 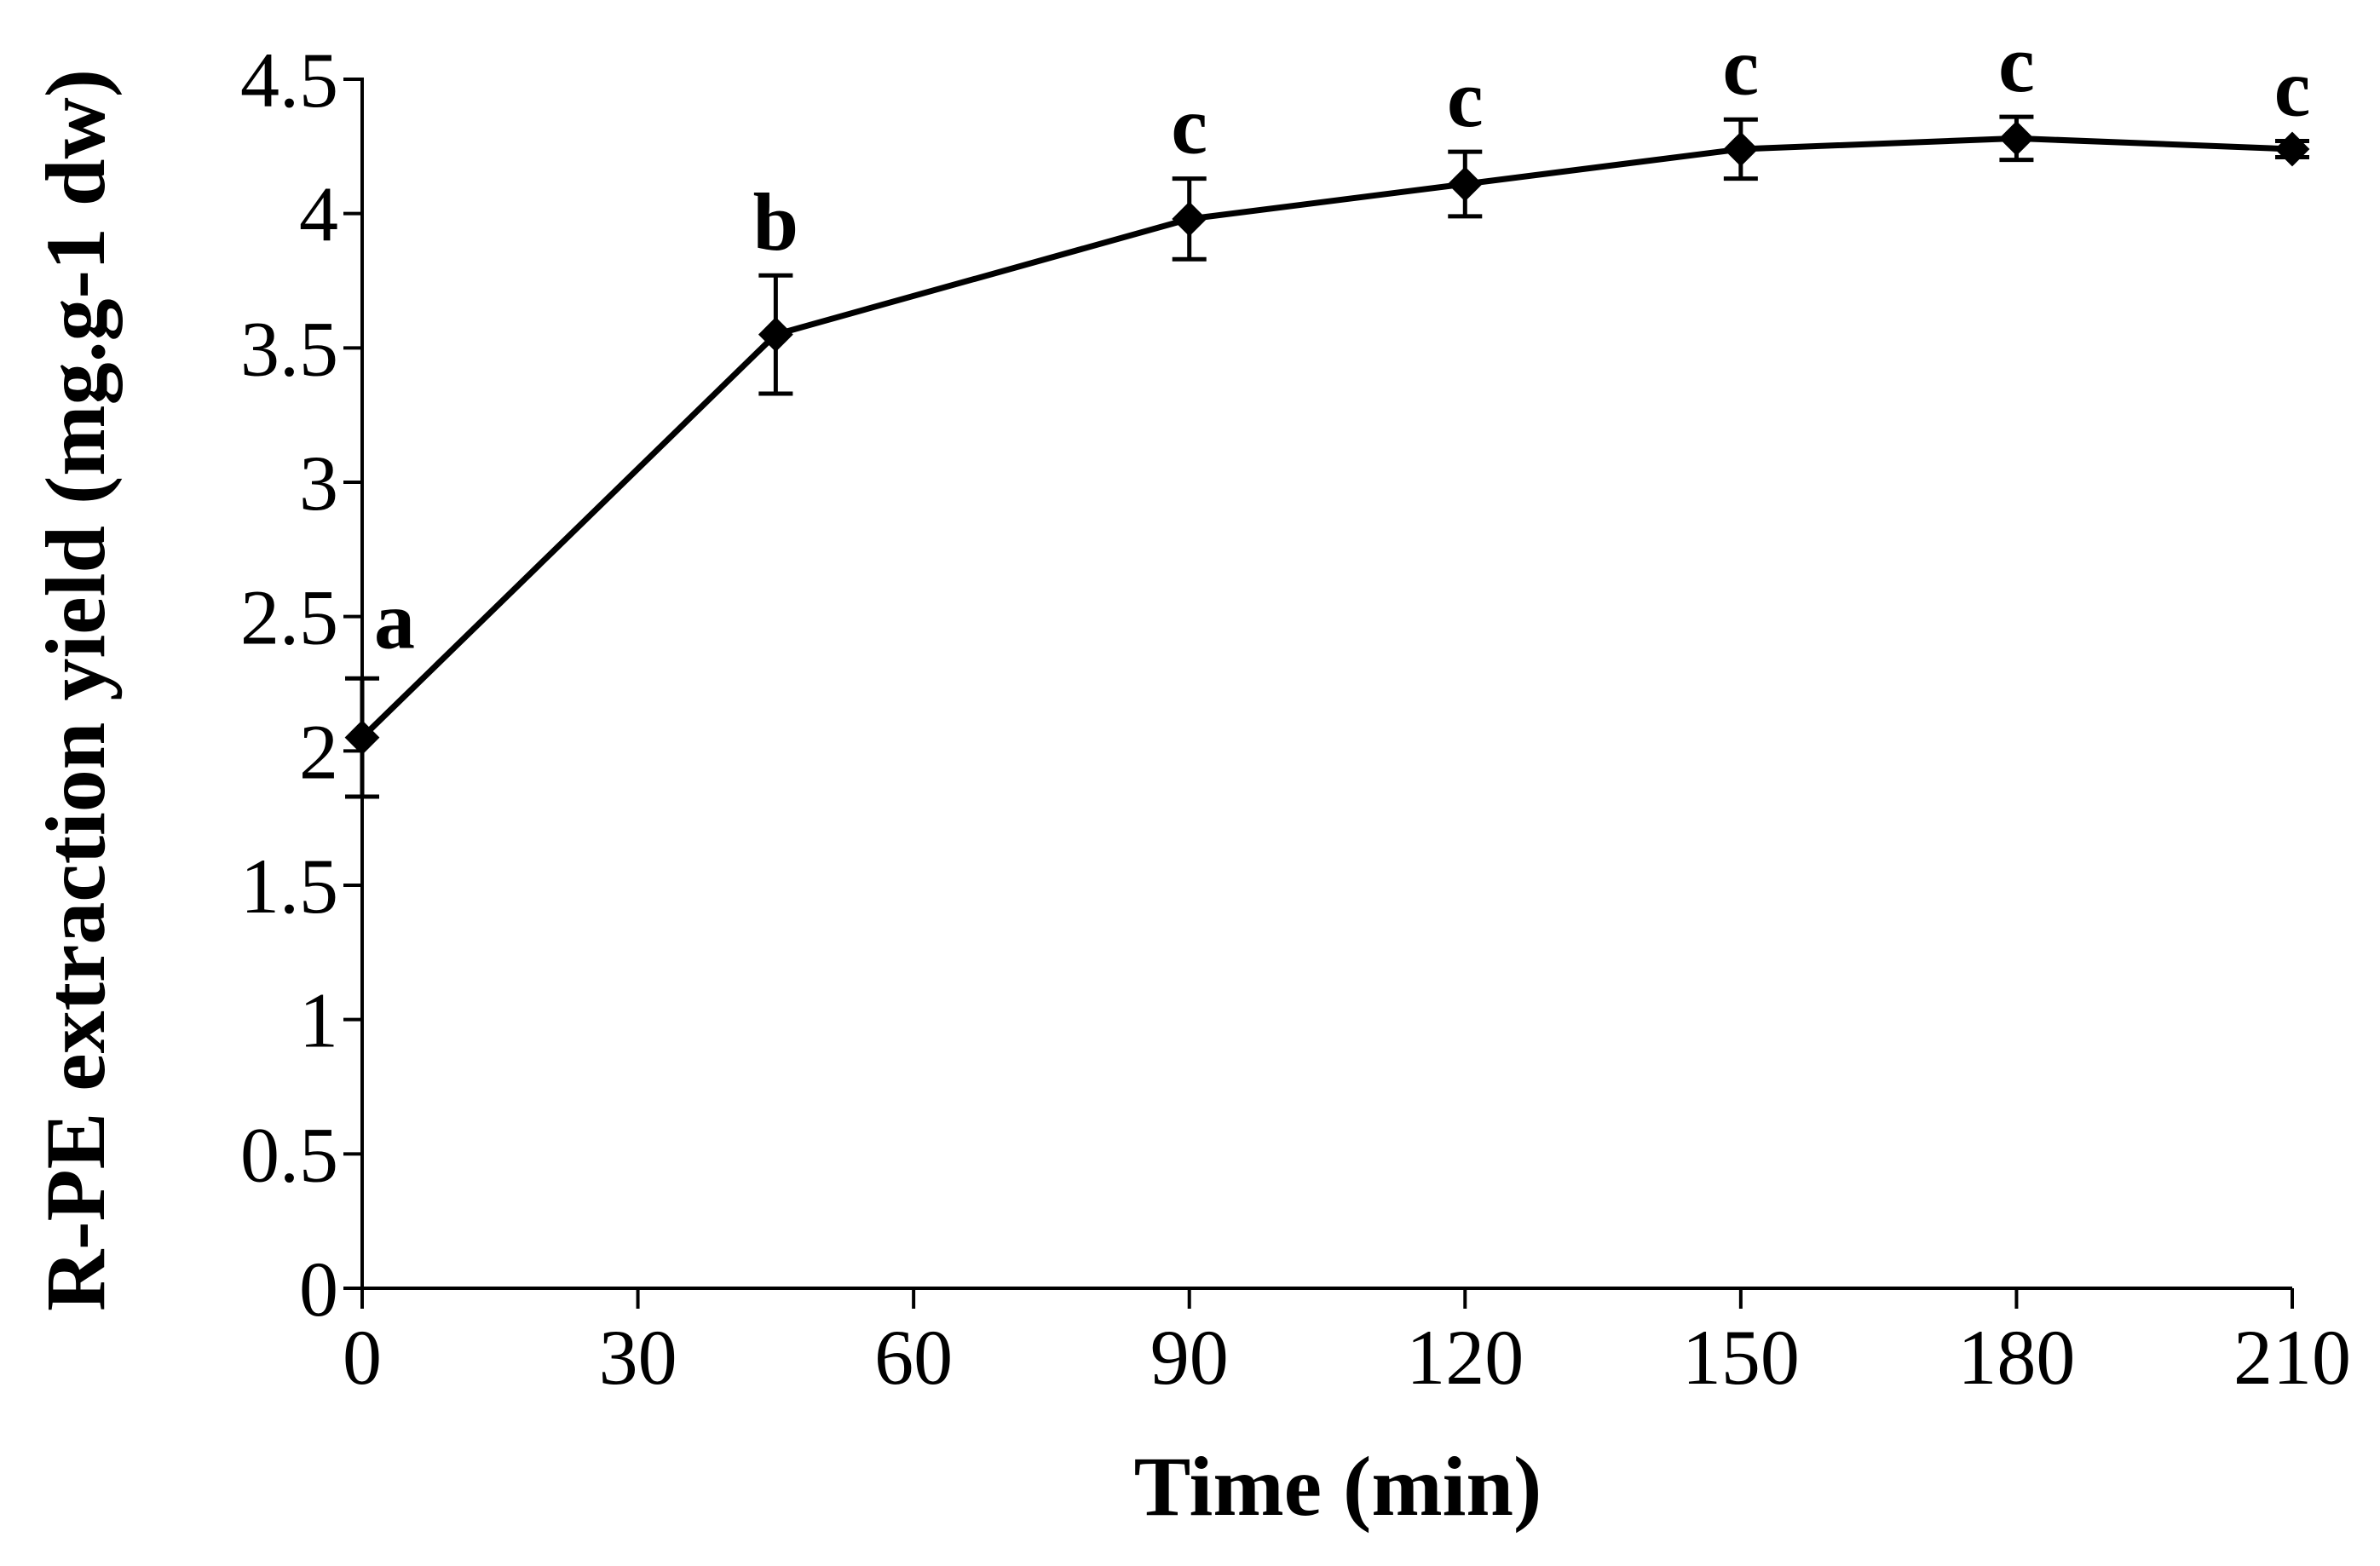 What do you see at coordinates (2016, 1357) in the screenshot?
I see `x-tick-label: 180` at bounding box center [2016, 1357].